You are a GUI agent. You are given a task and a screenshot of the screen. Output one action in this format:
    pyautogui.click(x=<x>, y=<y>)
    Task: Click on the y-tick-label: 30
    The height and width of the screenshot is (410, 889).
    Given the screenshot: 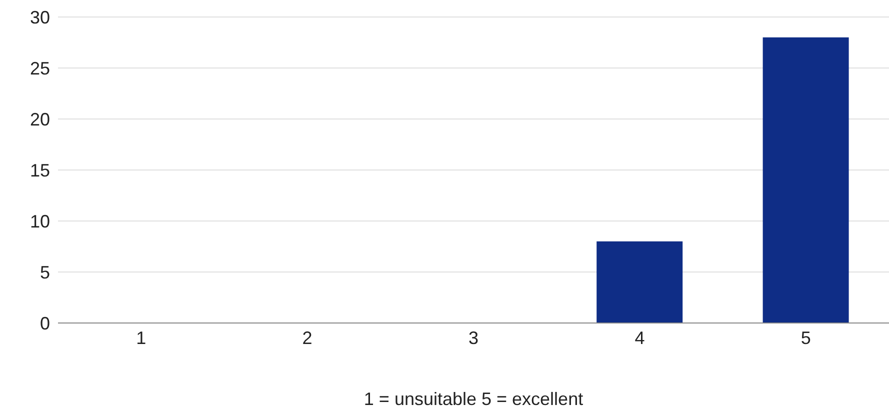 What is the action you would take?
    pyautogui.click(x=40, y=17)
    